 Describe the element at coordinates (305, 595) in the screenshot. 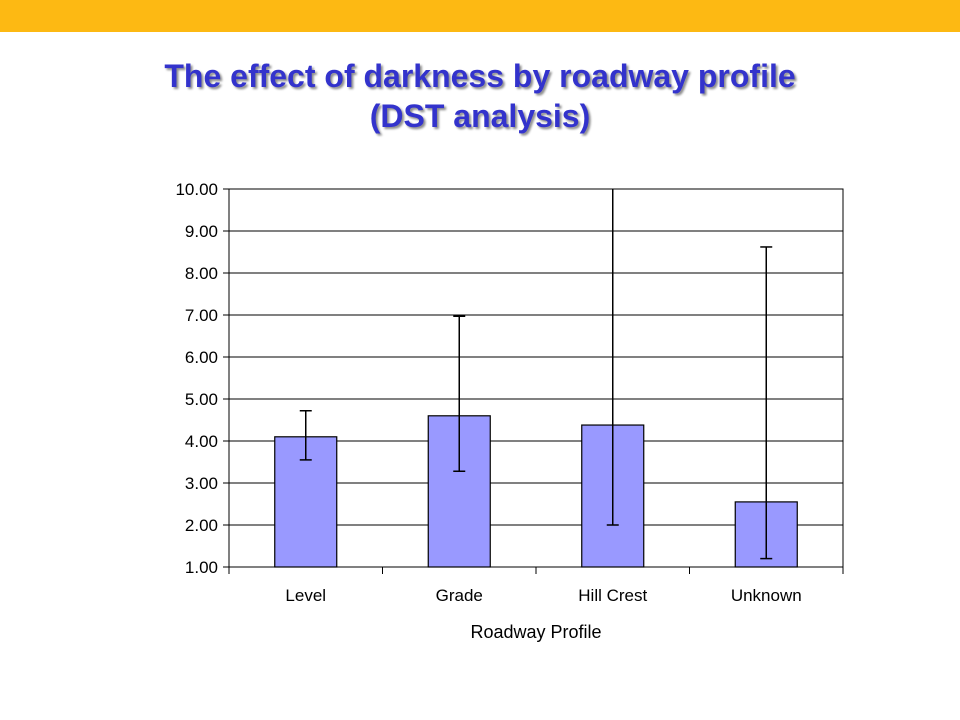

I see `x-category-label: Level` at that location.